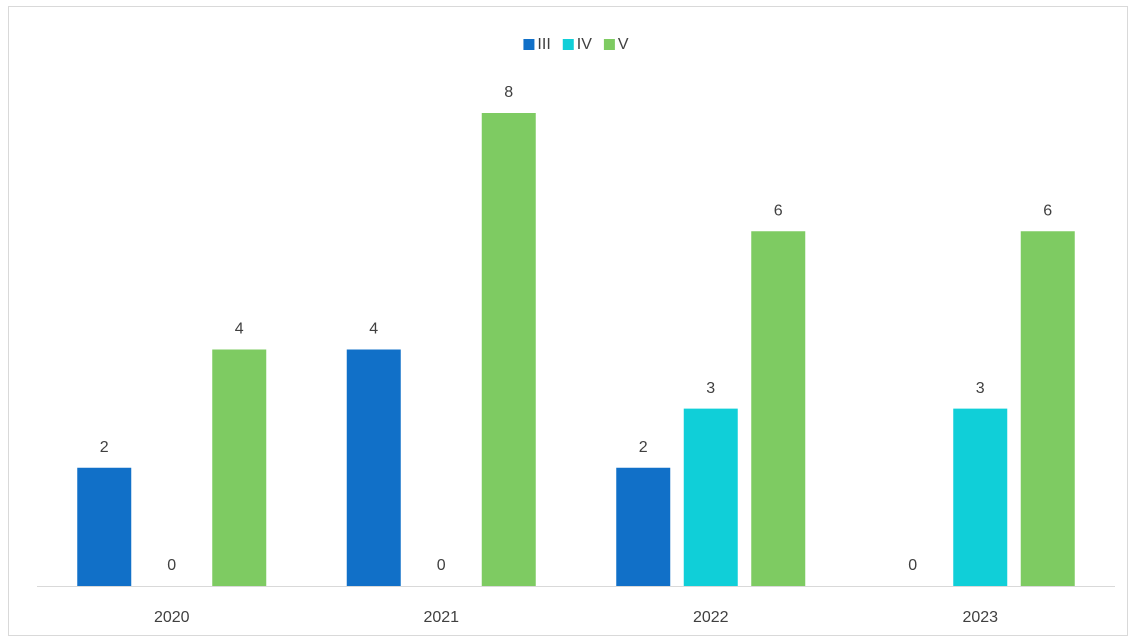 The width and height of the screenshot is (1136, 644). What do you see at coordinates (980, 617) in the screenshot?
I see `x-tick-label: 2023` at bounding box center [980, 617].